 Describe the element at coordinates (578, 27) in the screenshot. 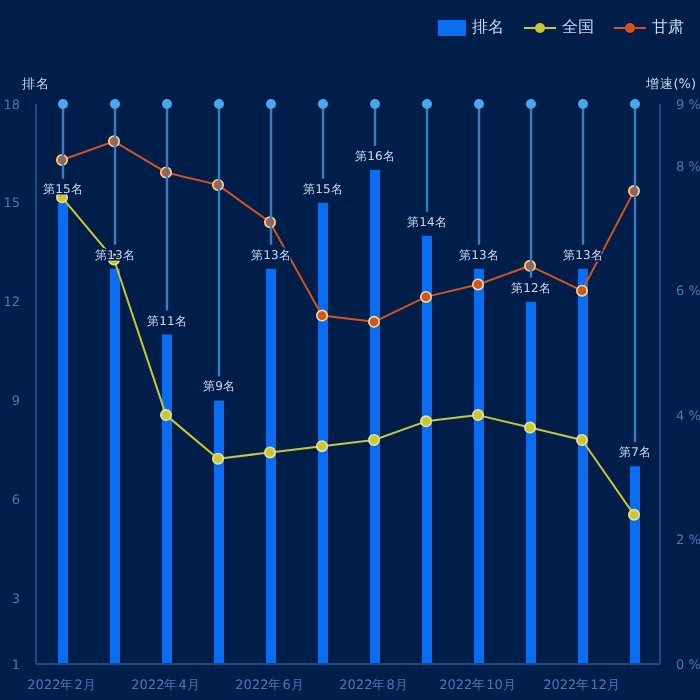

I see `legend-label: 全国` at that location.